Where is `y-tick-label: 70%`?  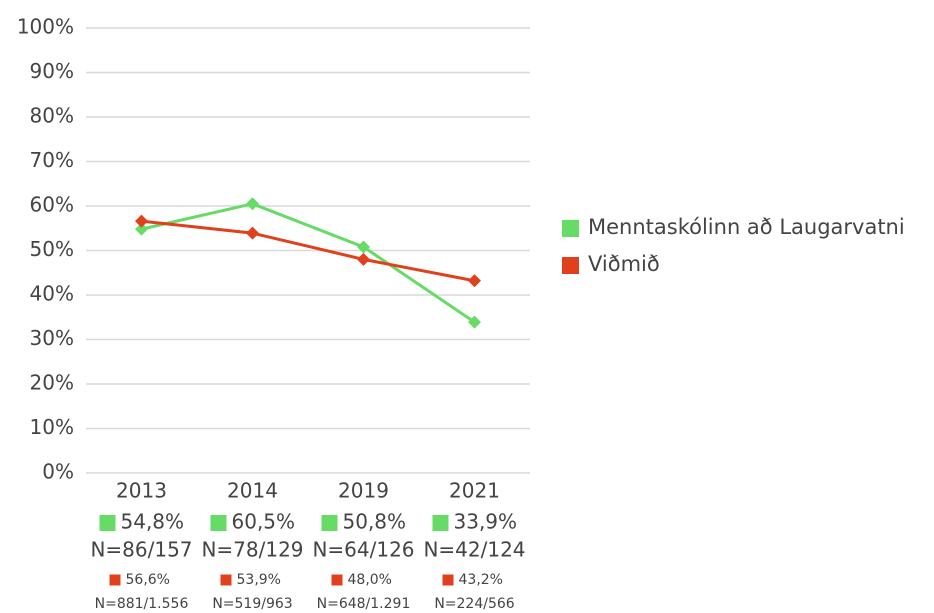
y-tick-label: 70% is located at coordinates (52, 160).